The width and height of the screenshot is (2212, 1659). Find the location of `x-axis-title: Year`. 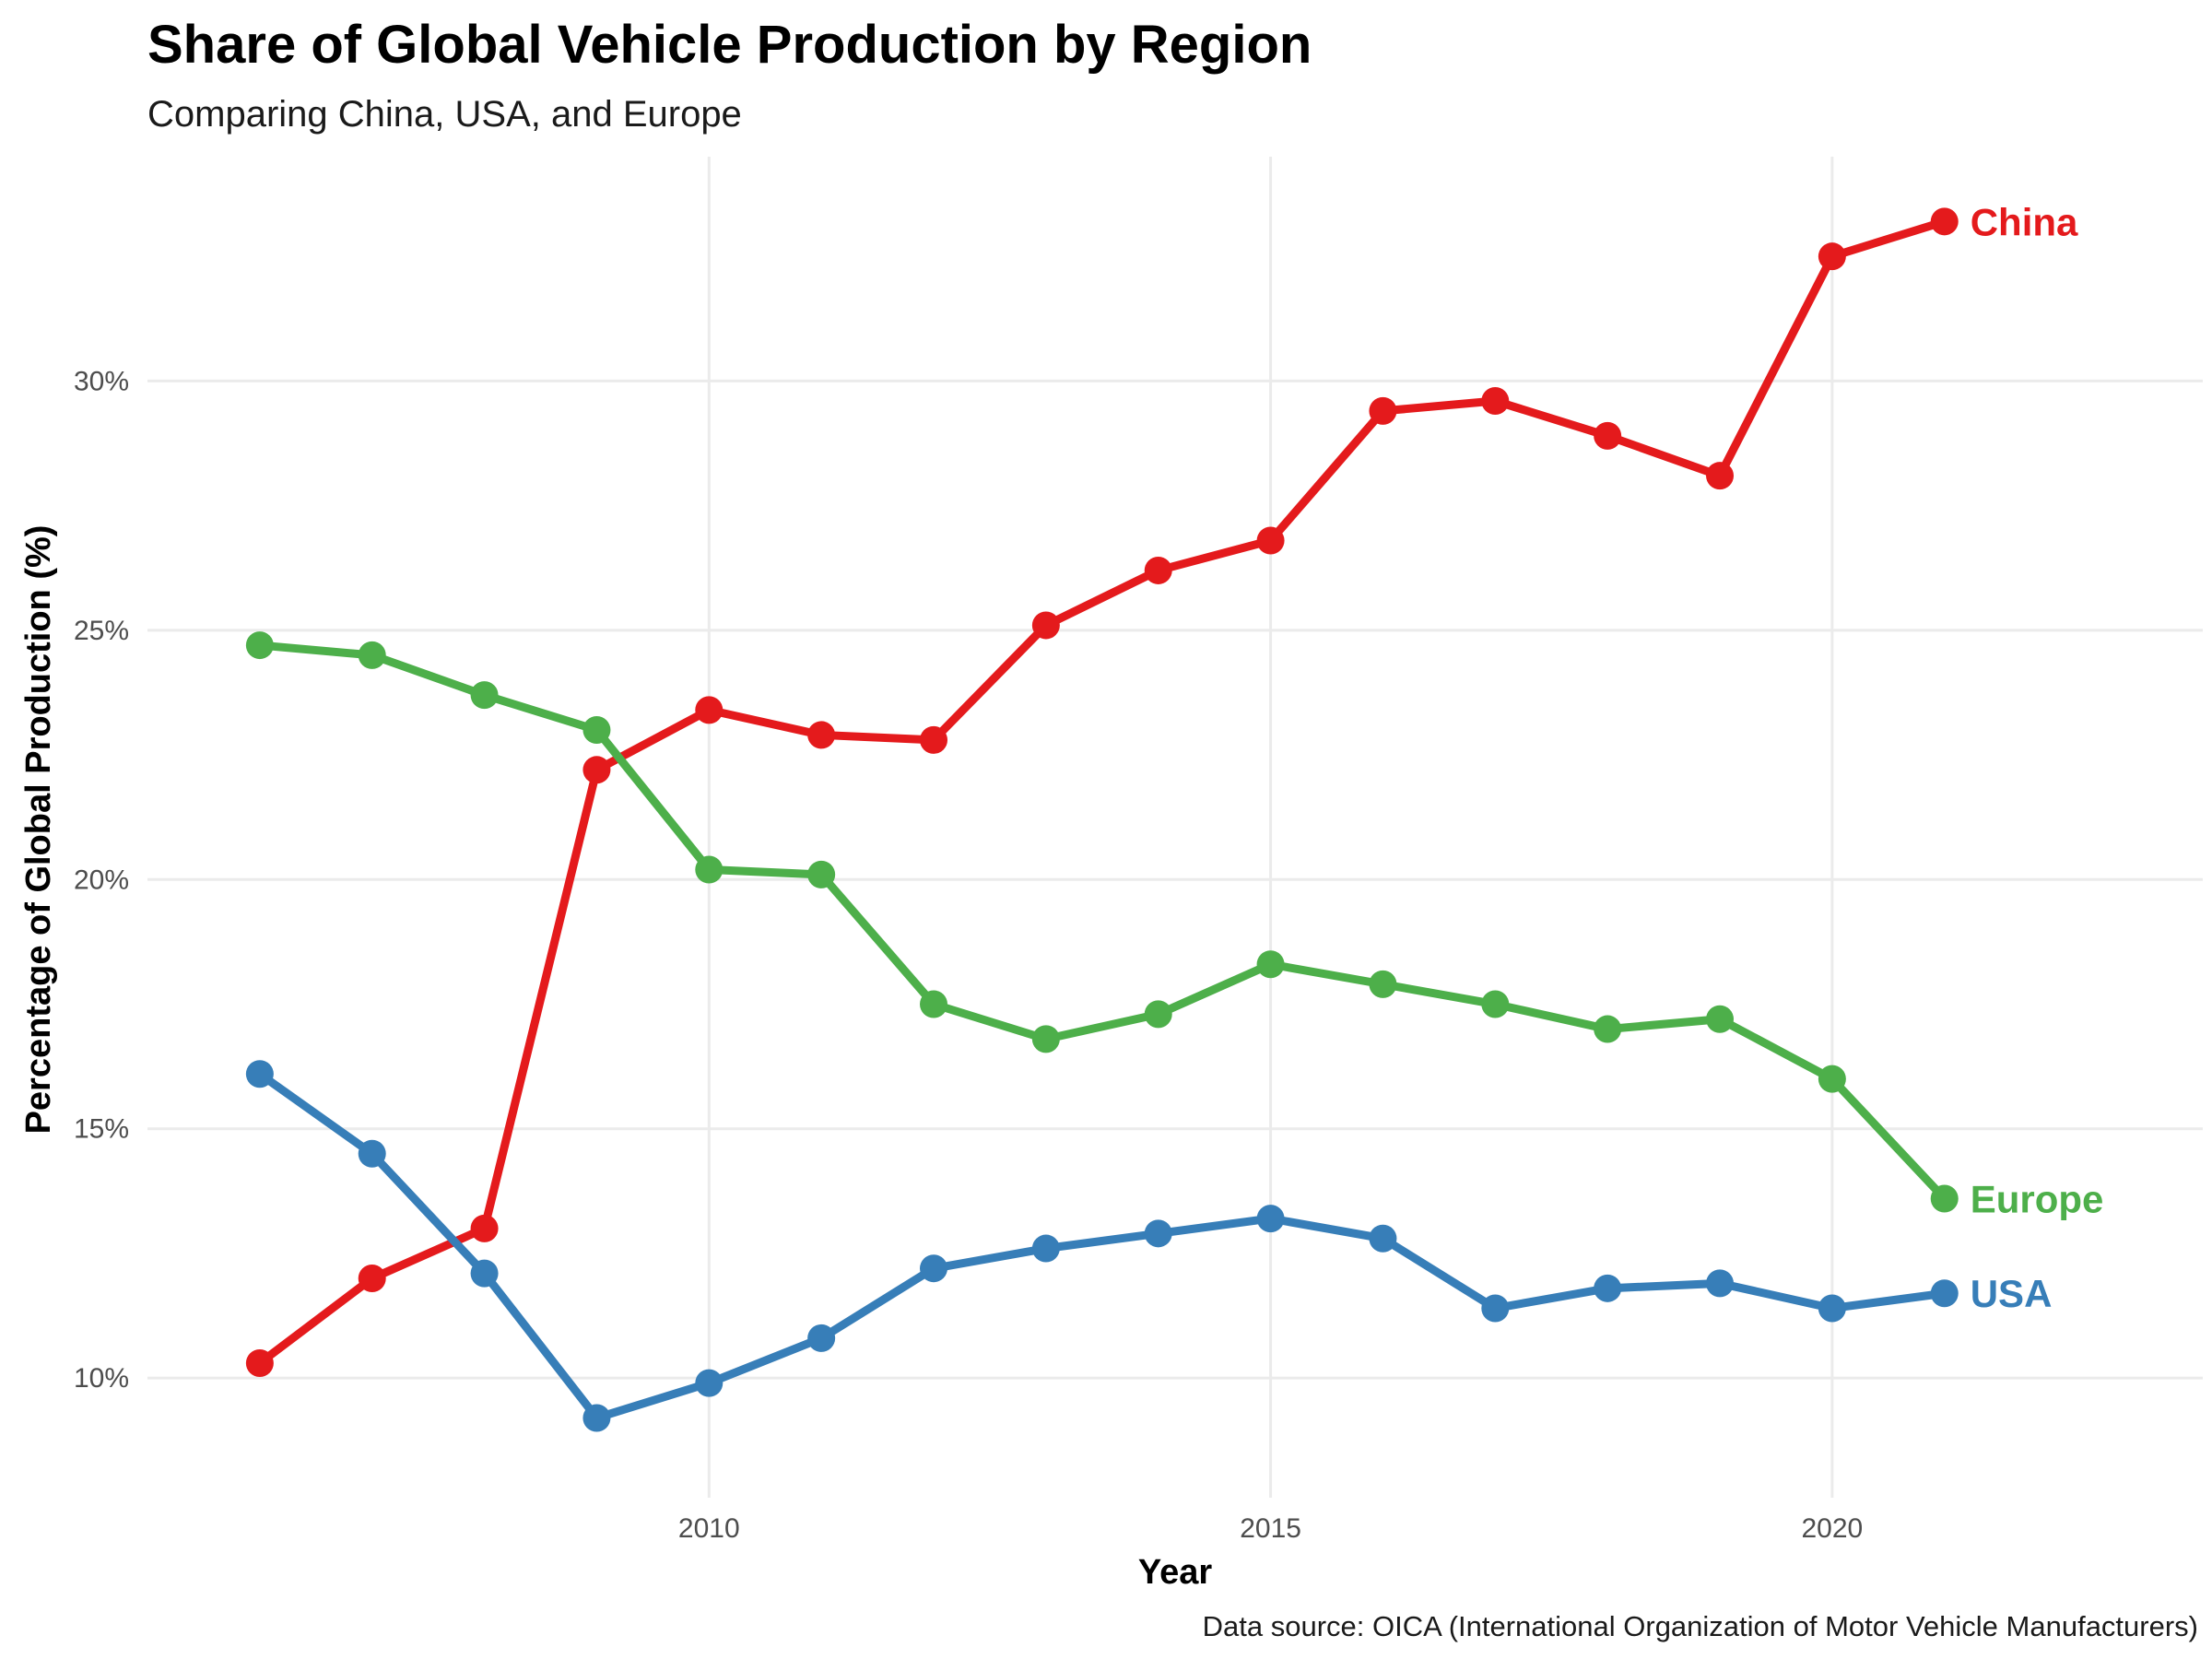

x-axis-title: Year is located at coordinates (1175, 1572).